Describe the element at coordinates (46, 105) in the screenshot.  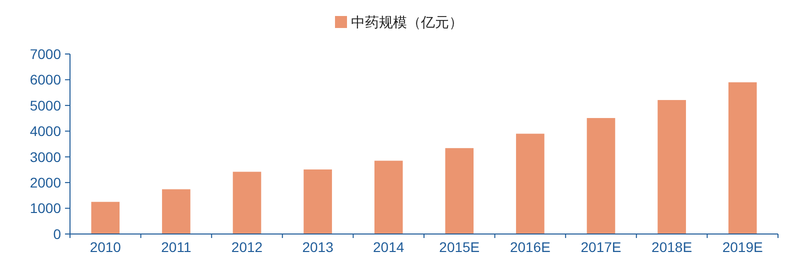
I see `y-tick-label: 5000` at that location.